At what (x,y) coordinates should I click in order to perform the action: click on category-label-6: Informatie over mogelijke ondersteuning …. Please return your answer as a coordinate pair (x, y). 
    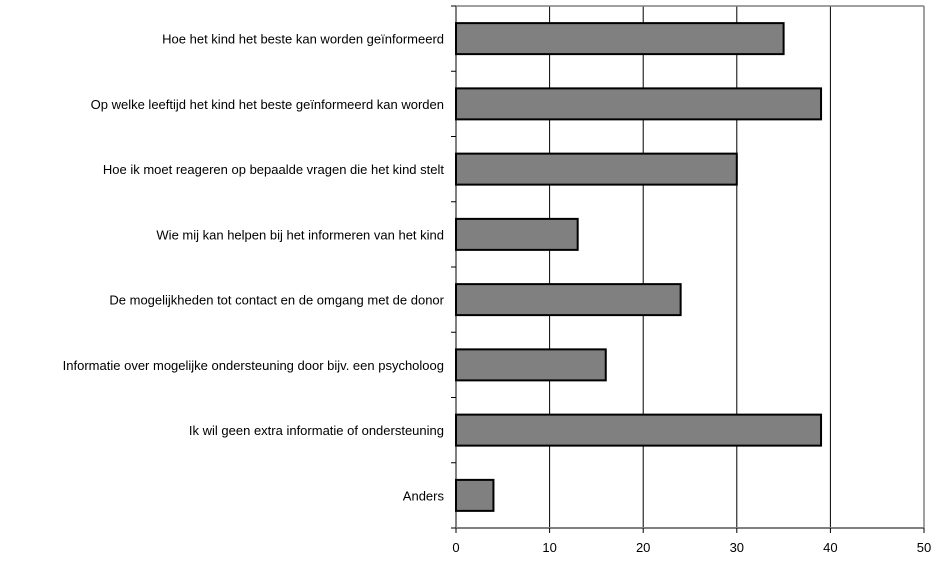
    Looking at the image, I should click on (253, 365).